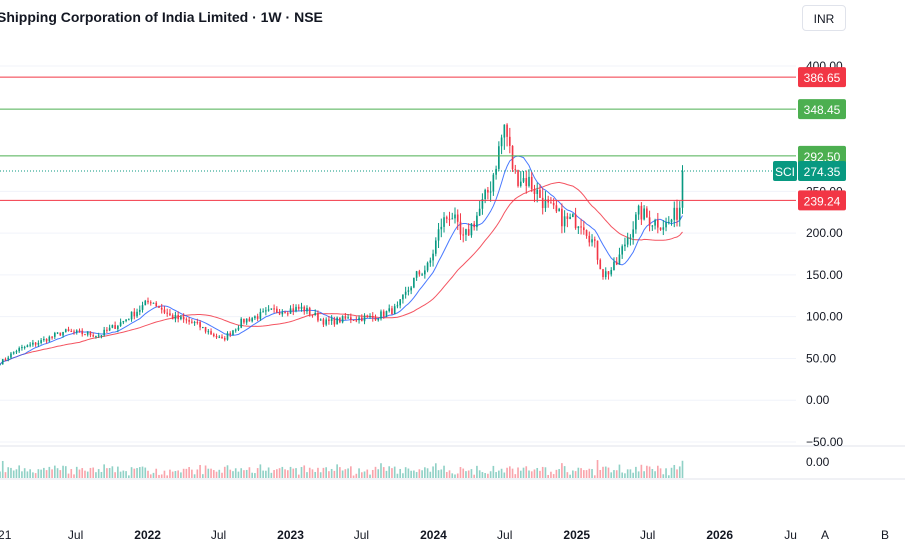 This screenshot has width=905, height=555. What do you see at coordinates (824, 18) in the screenshot?
I see `currency-button: INR` at bounding box center [824, 18].